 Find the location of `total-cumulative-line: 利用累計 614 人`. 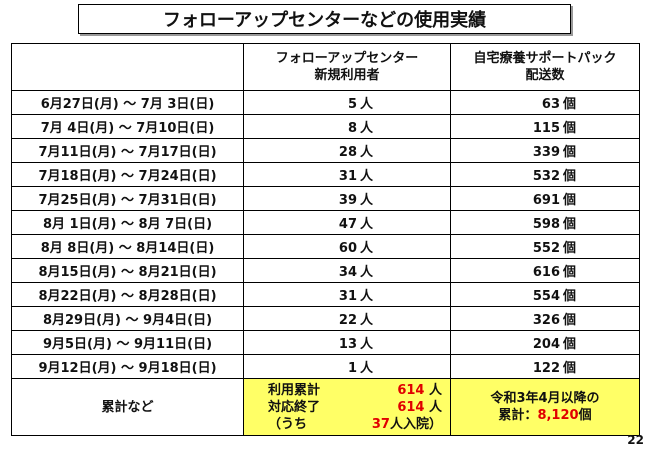

total-cumulative-line: 利用累計 614 人 is located at coordinates (347, 390).